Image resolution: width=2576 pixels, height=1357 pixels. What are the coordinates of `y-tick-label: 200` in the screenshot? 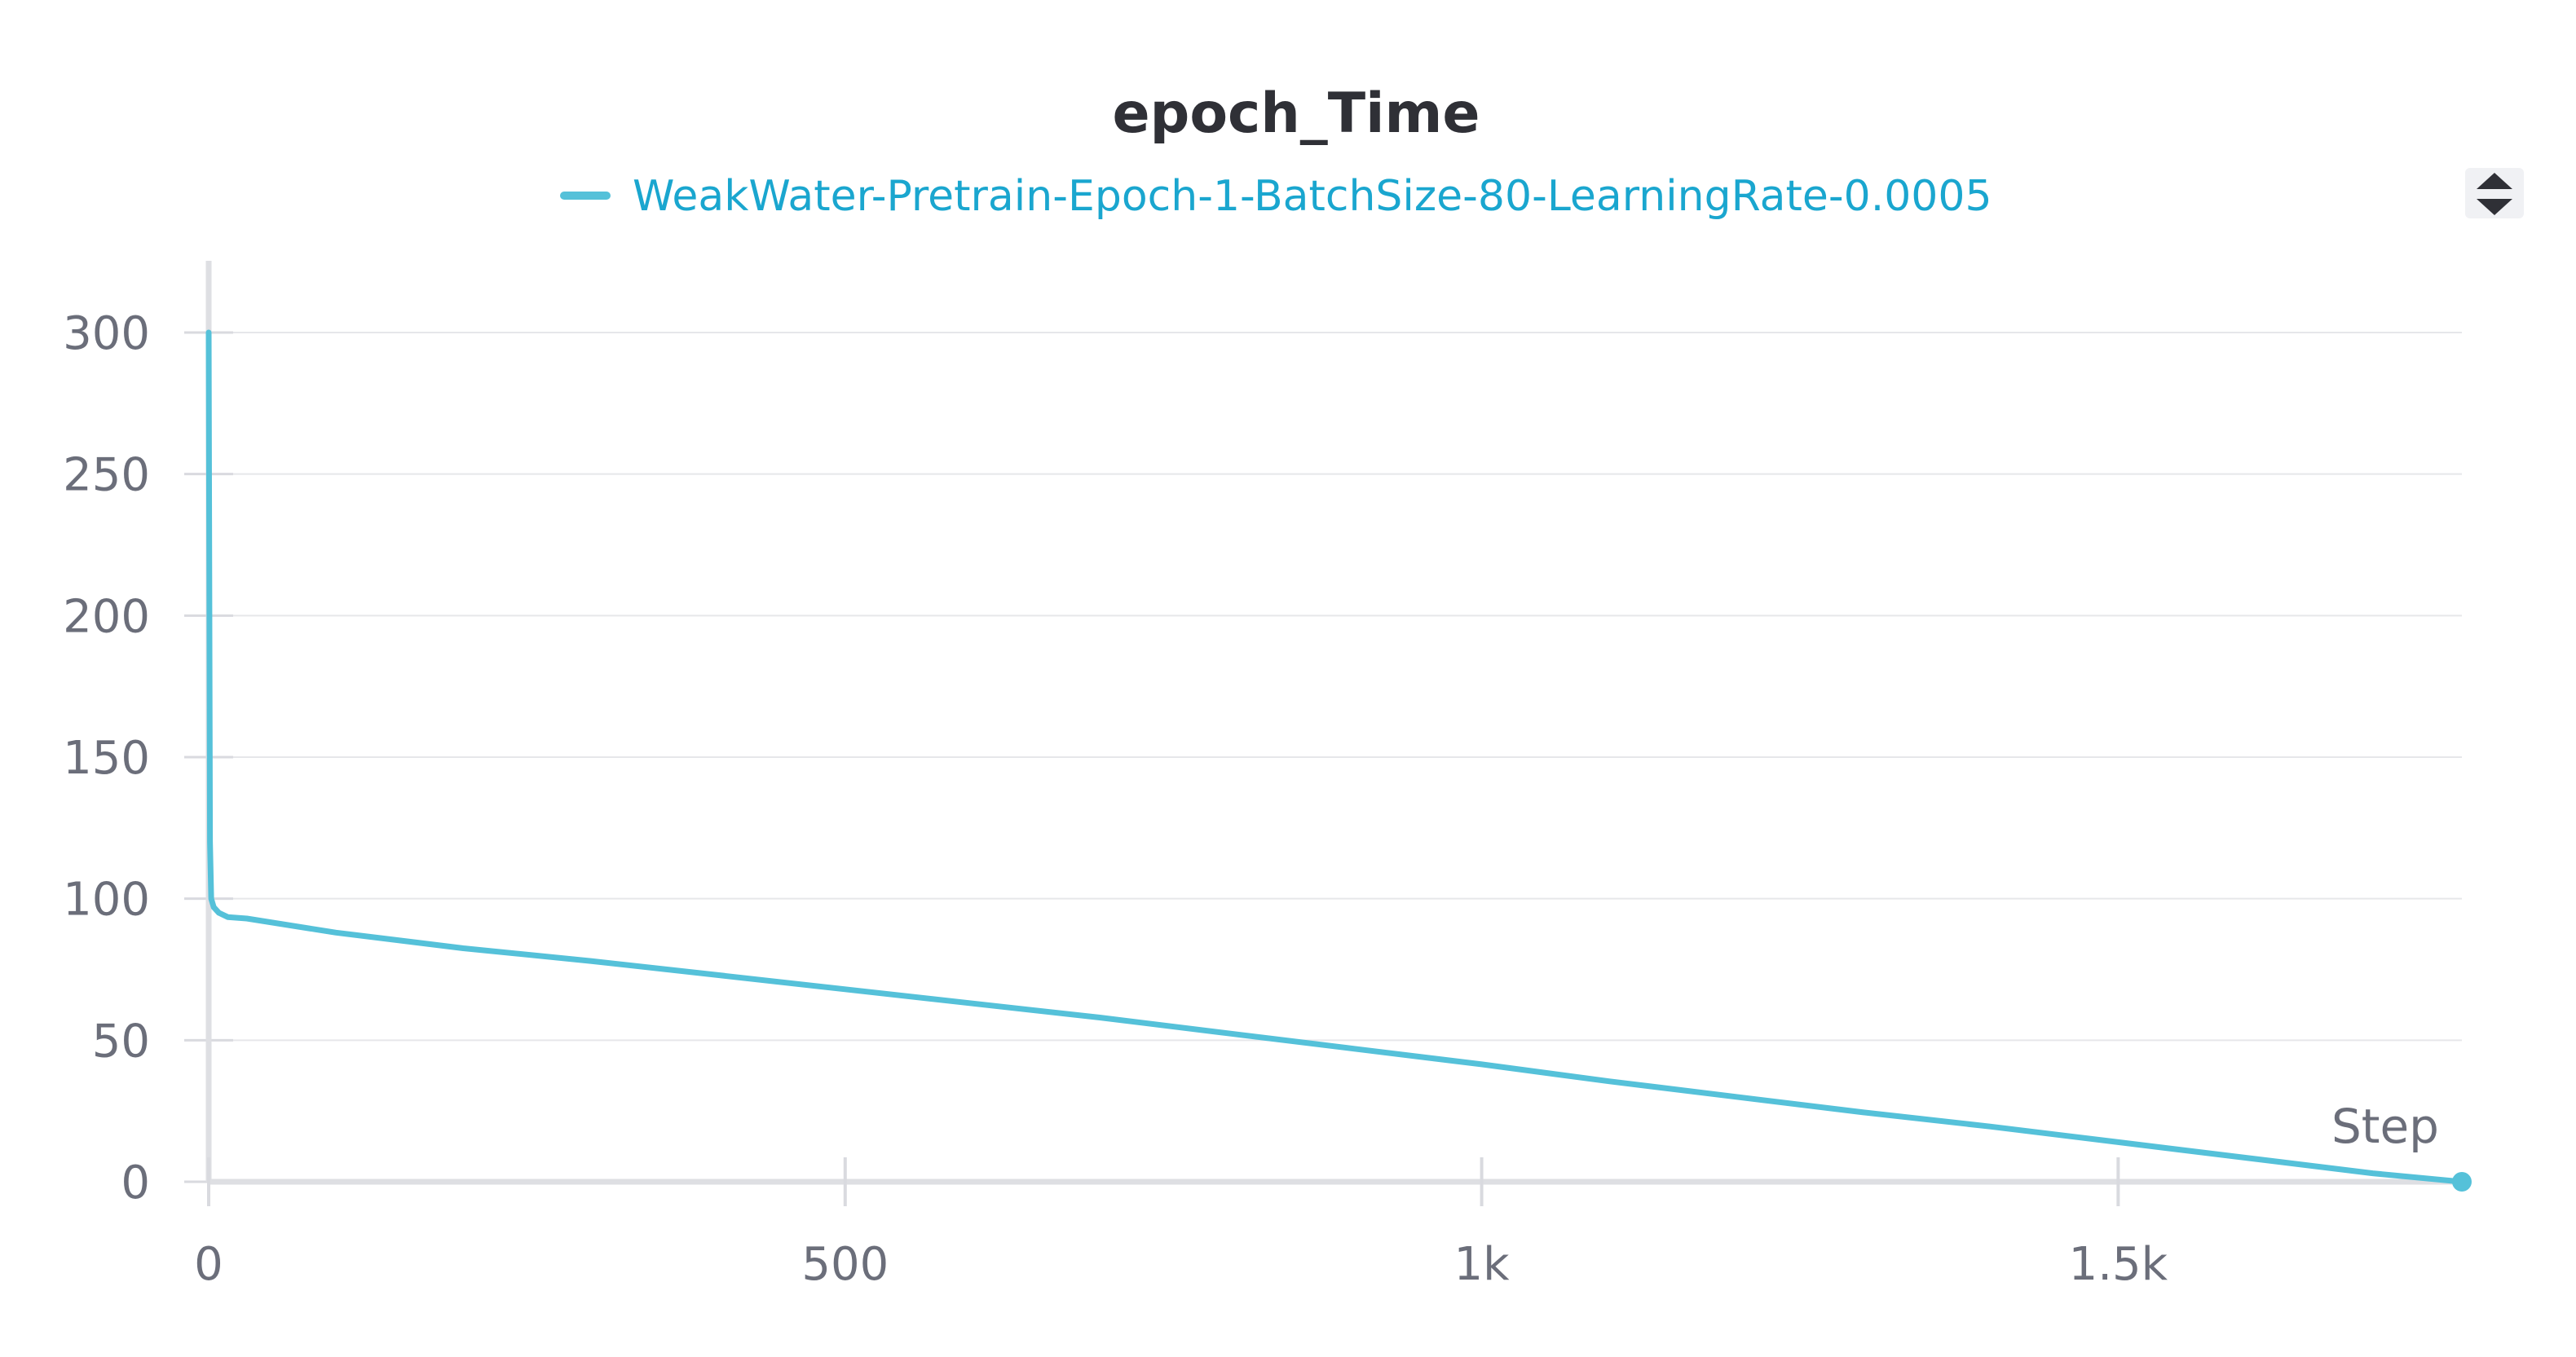 It's located at (106, 616).